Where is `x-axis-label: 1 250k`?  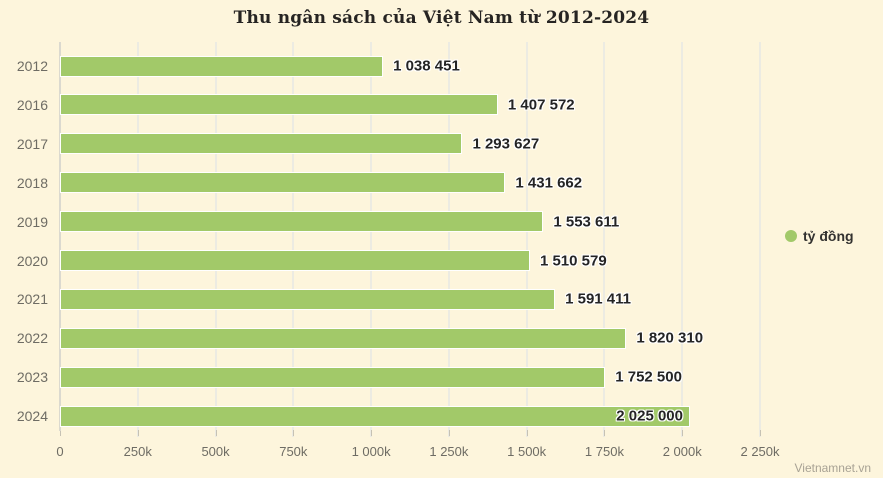 x-axis-label: 1 250k is located at coordinates (449, 451).